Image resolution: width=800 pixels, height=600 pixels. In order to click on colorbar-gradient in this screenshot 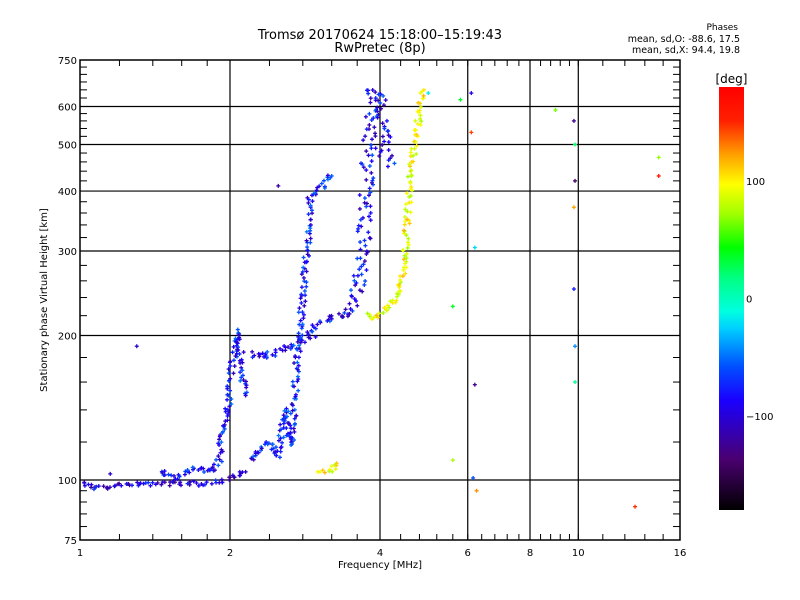, I will do `click(731, 298)`.